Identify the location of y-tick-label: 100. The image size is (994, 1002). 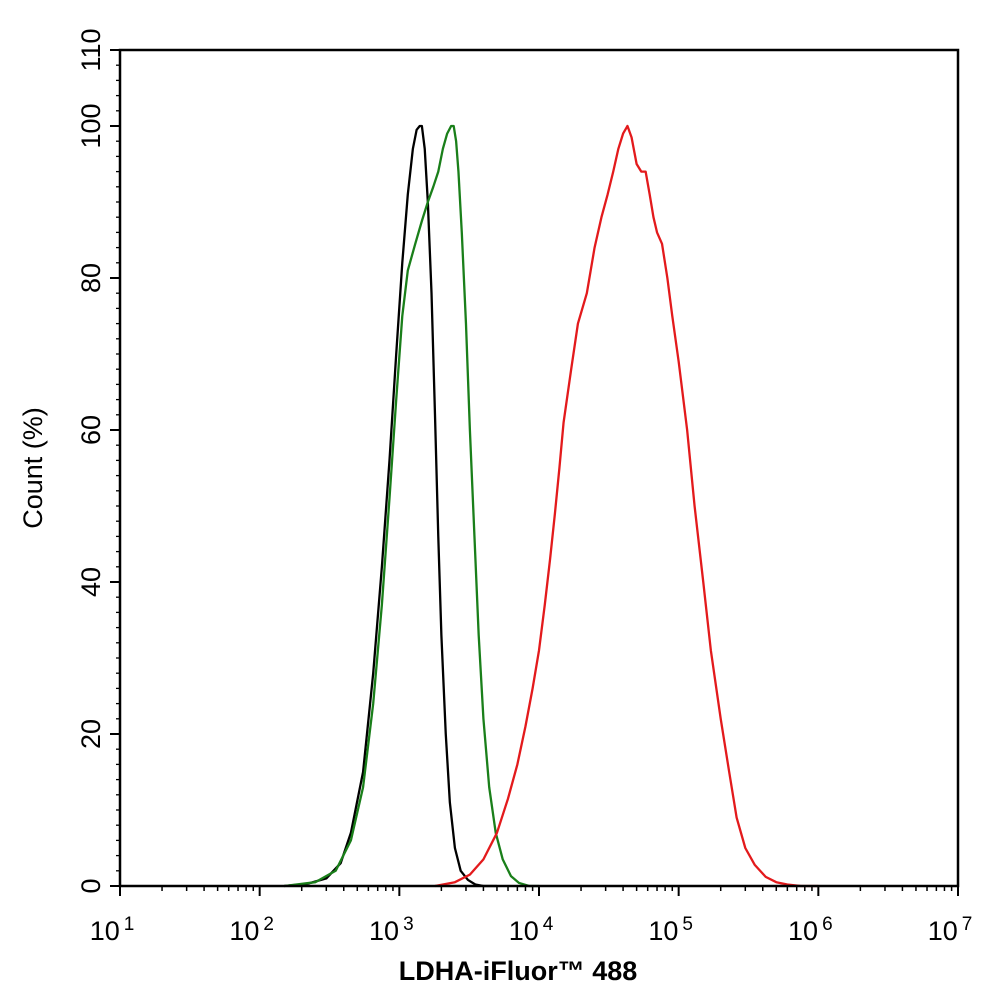
(91, 125).